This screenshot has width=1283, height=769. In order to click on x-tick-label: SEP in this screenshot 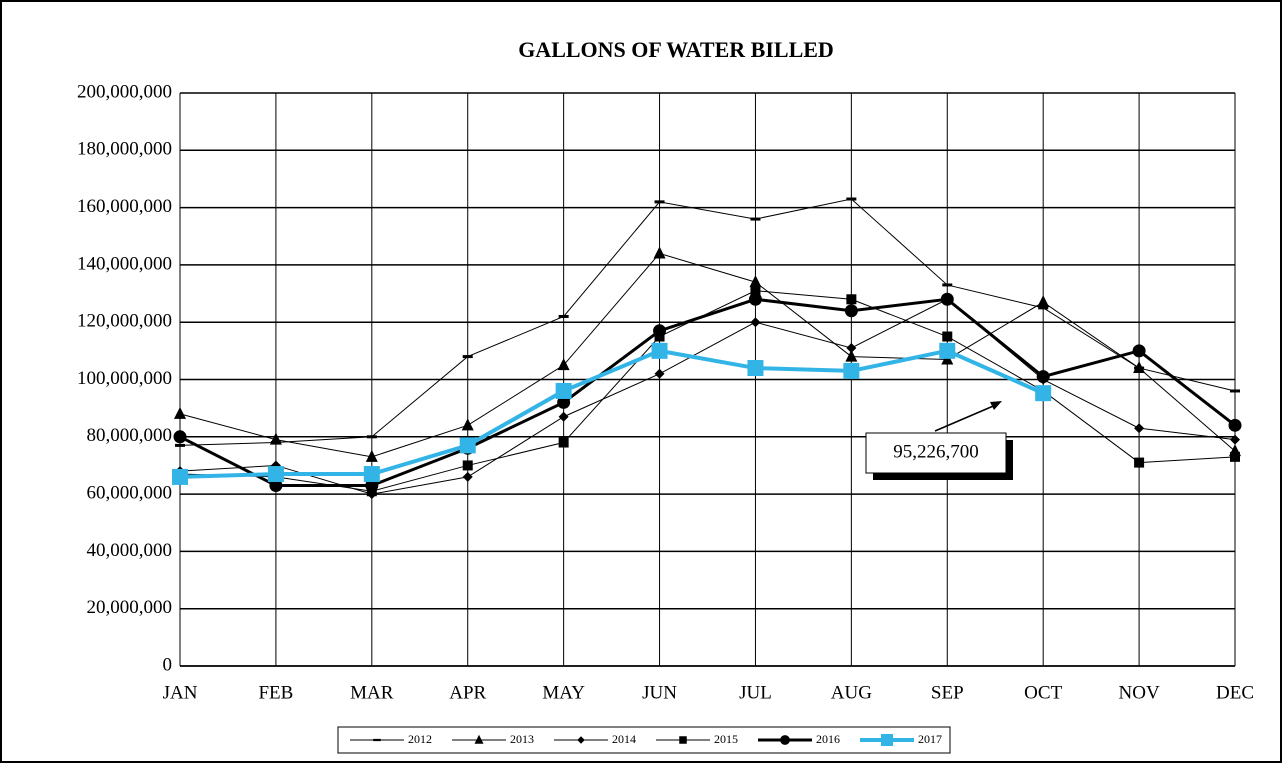, I will do `click(947, 692)`.